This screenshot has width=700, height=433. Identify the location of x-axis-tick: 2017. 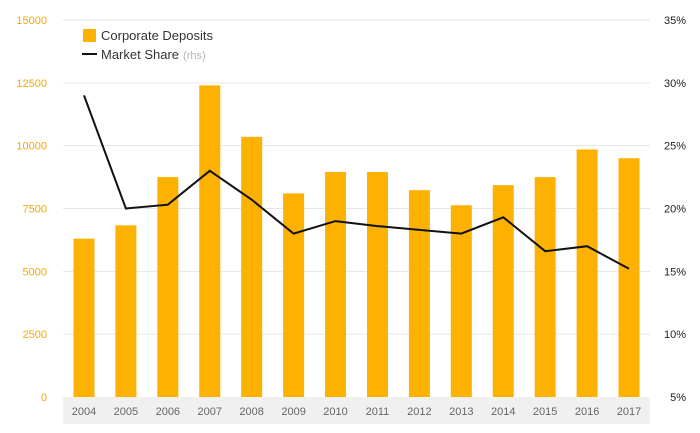
(629, 412).